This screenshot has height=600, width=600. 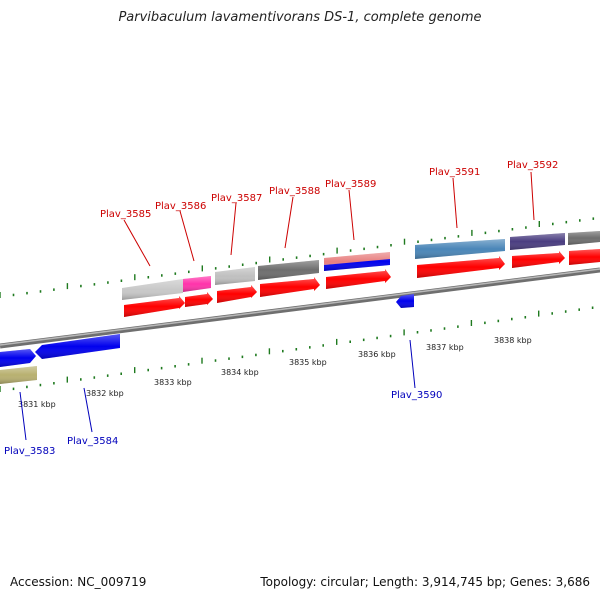 What do you see at coordinates (37, 404) in the screenshot?
I see `kbp-label: 3831 kbp` at bounding box center [37, 404].